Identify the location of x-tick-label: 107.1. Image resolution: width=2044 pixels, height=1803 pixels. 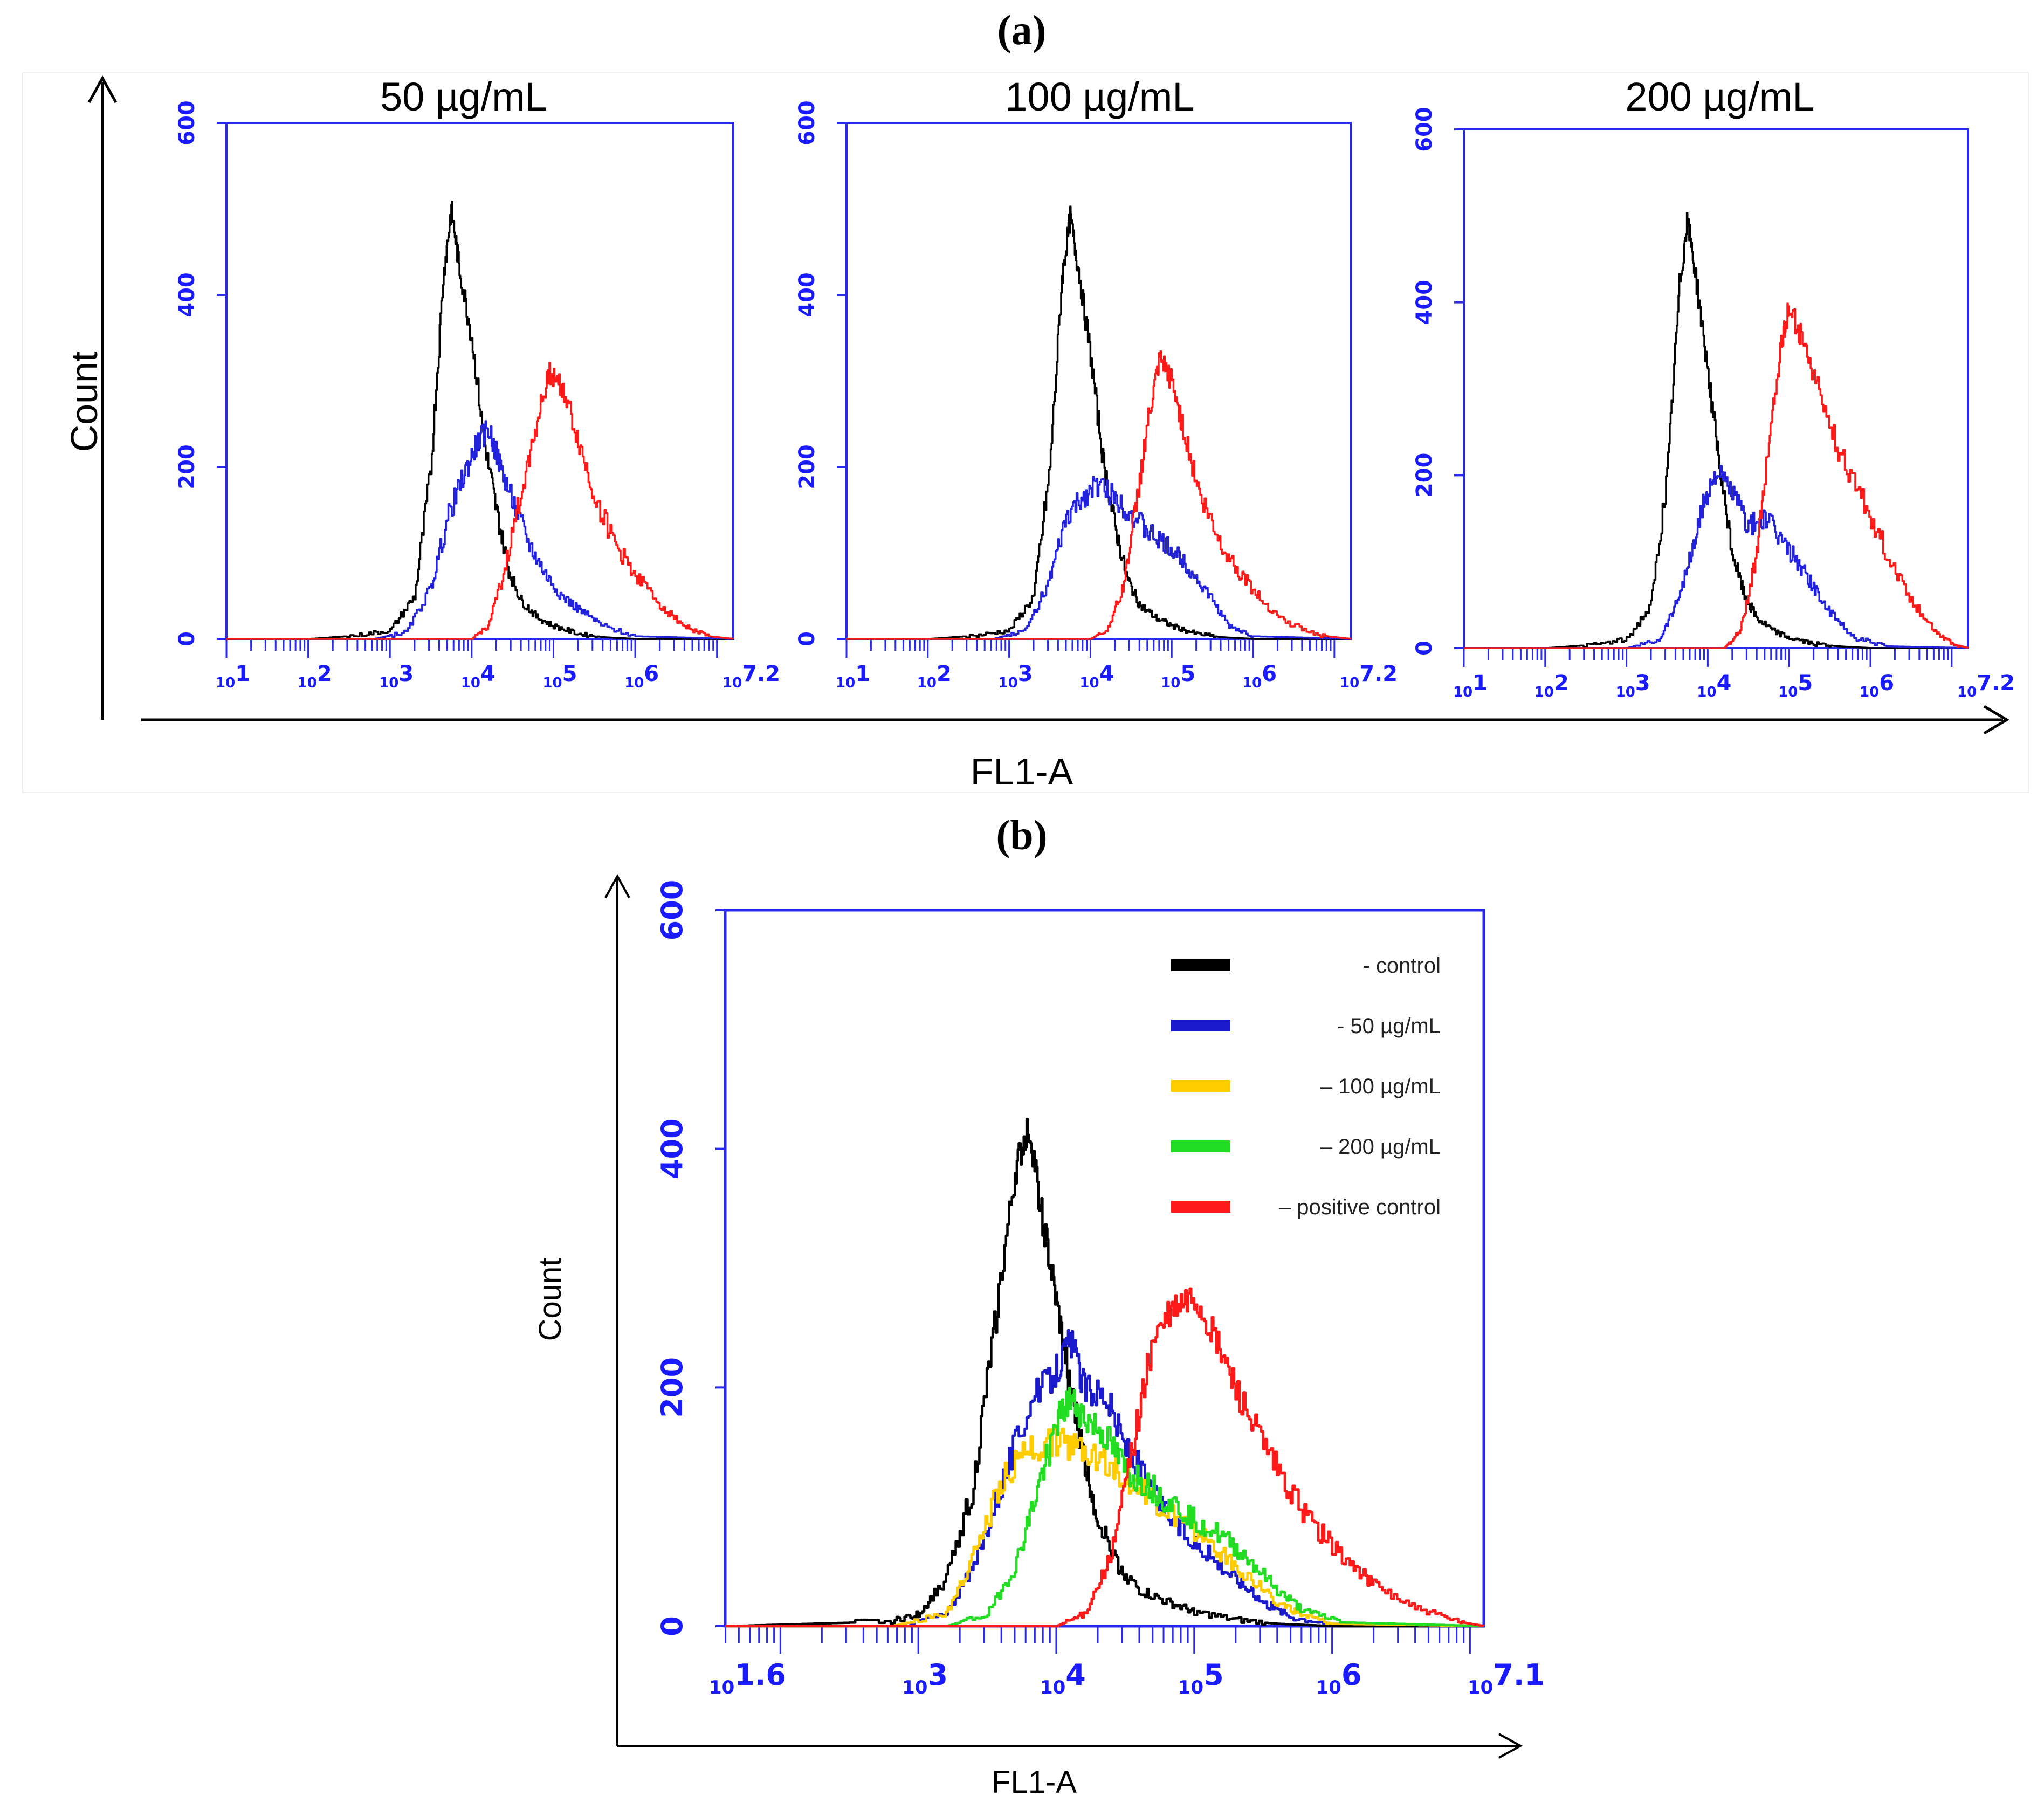
(1506, 1678).